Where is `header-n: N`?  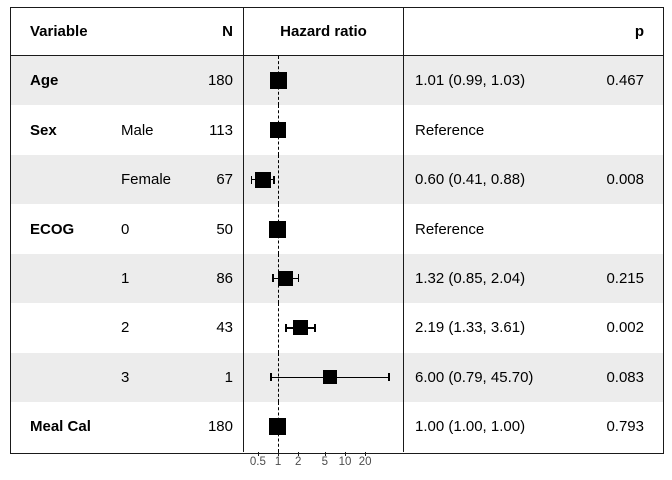
header-n: N is located at coordinates (227, 31).